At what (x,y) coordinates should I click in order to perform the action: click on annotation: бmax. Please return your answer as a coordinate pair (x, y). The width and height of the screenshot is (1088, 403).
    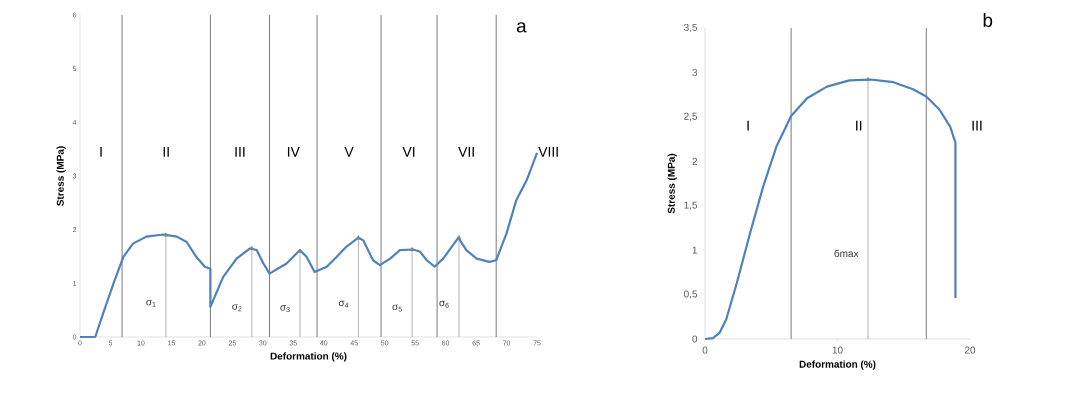
    Looking at the image, I should click on (846, 253).